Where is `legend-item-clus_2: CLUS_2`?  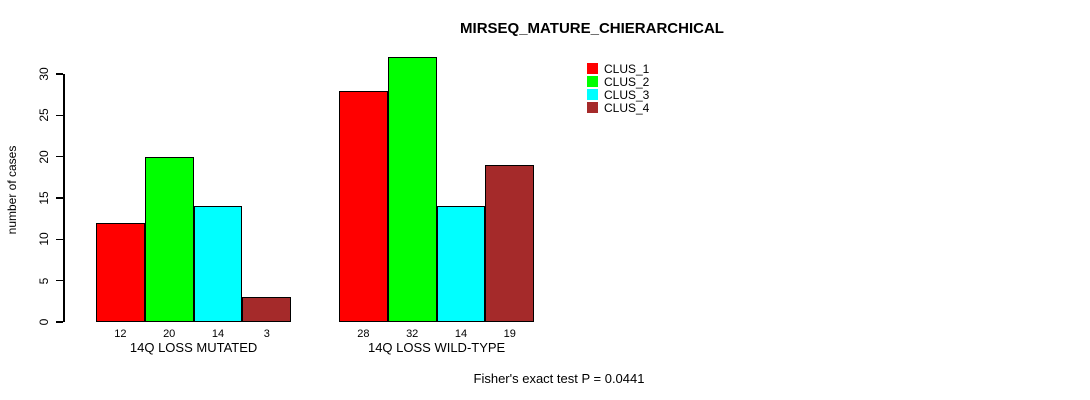
legend-item-clus_2: CLUS_2 is located at coordinates (618, 81).